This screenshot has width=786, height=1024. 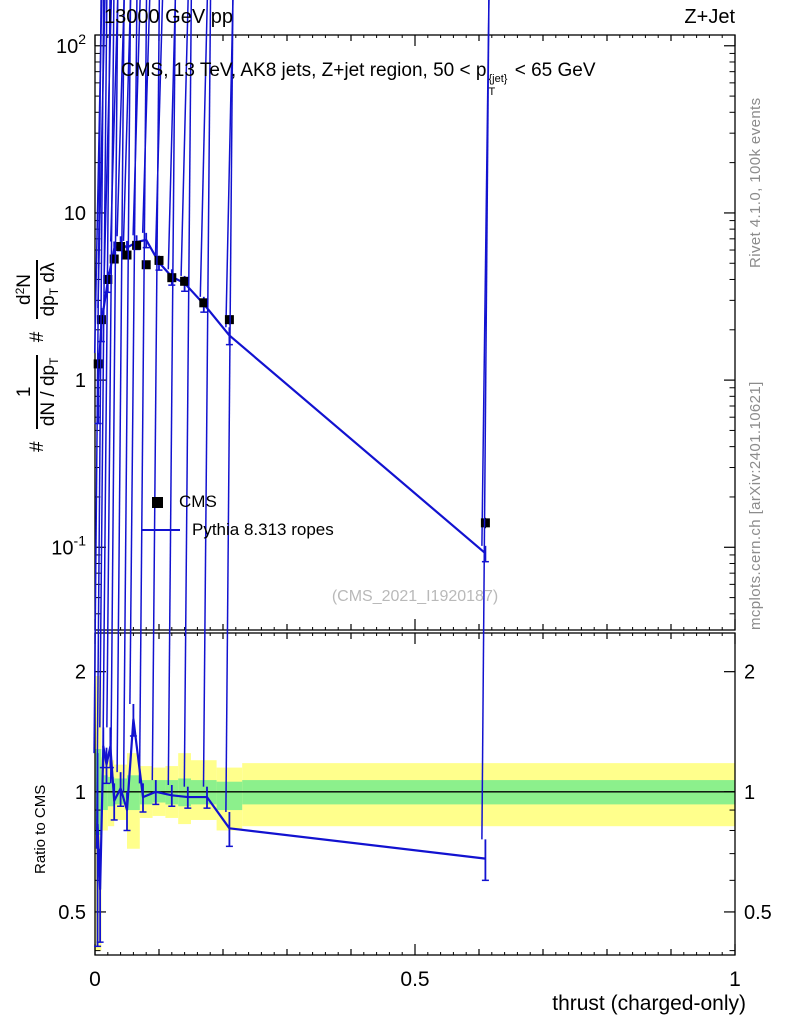 I want to click on process-label: Z+Jet, so click(x=709, y=17).